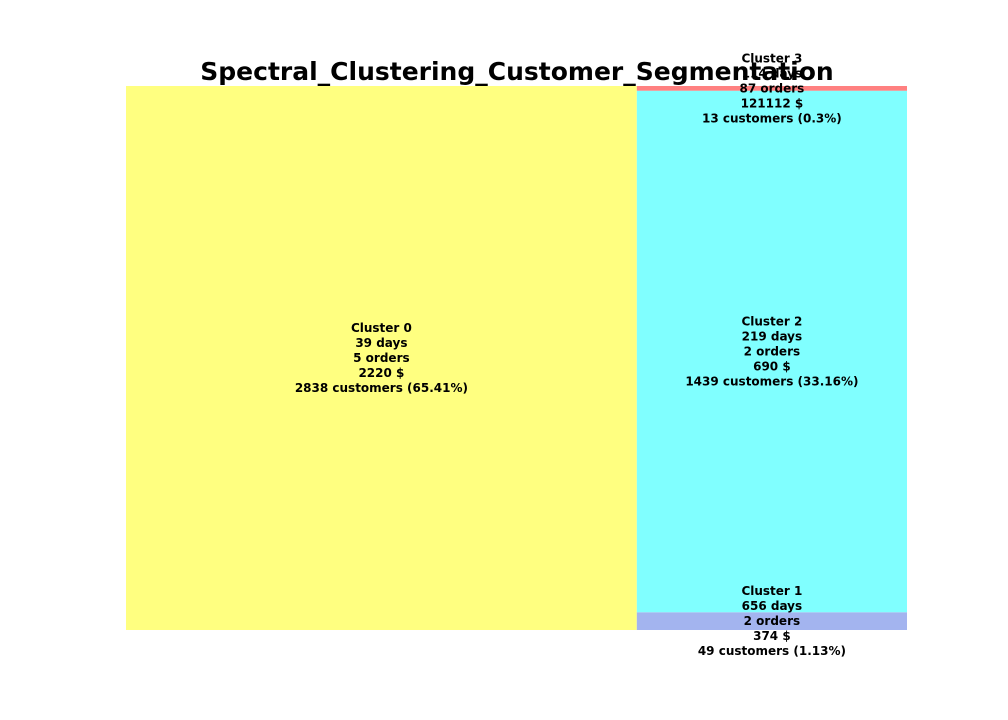 Image resolution: width=1008 pixels, height=720 pixels. I want to click on label-line-customers: 13 customers (0.3%), so click(772, 118).